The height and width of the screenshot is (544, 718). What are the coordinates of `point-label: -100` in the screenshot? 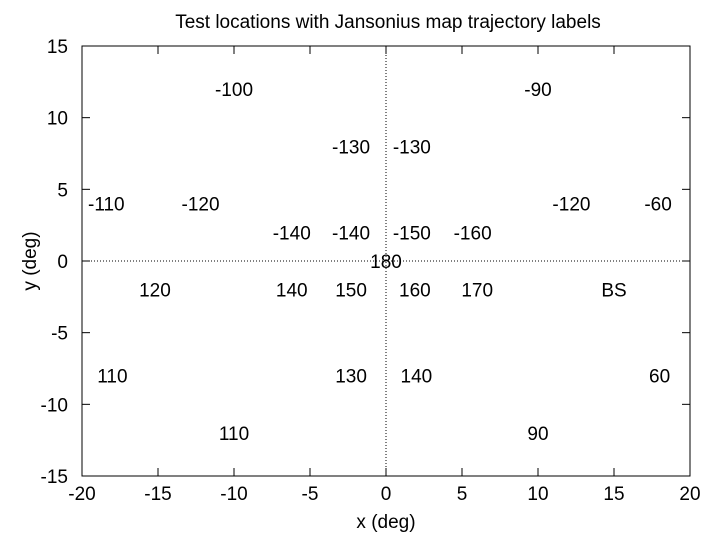 It's located at (234, 90).